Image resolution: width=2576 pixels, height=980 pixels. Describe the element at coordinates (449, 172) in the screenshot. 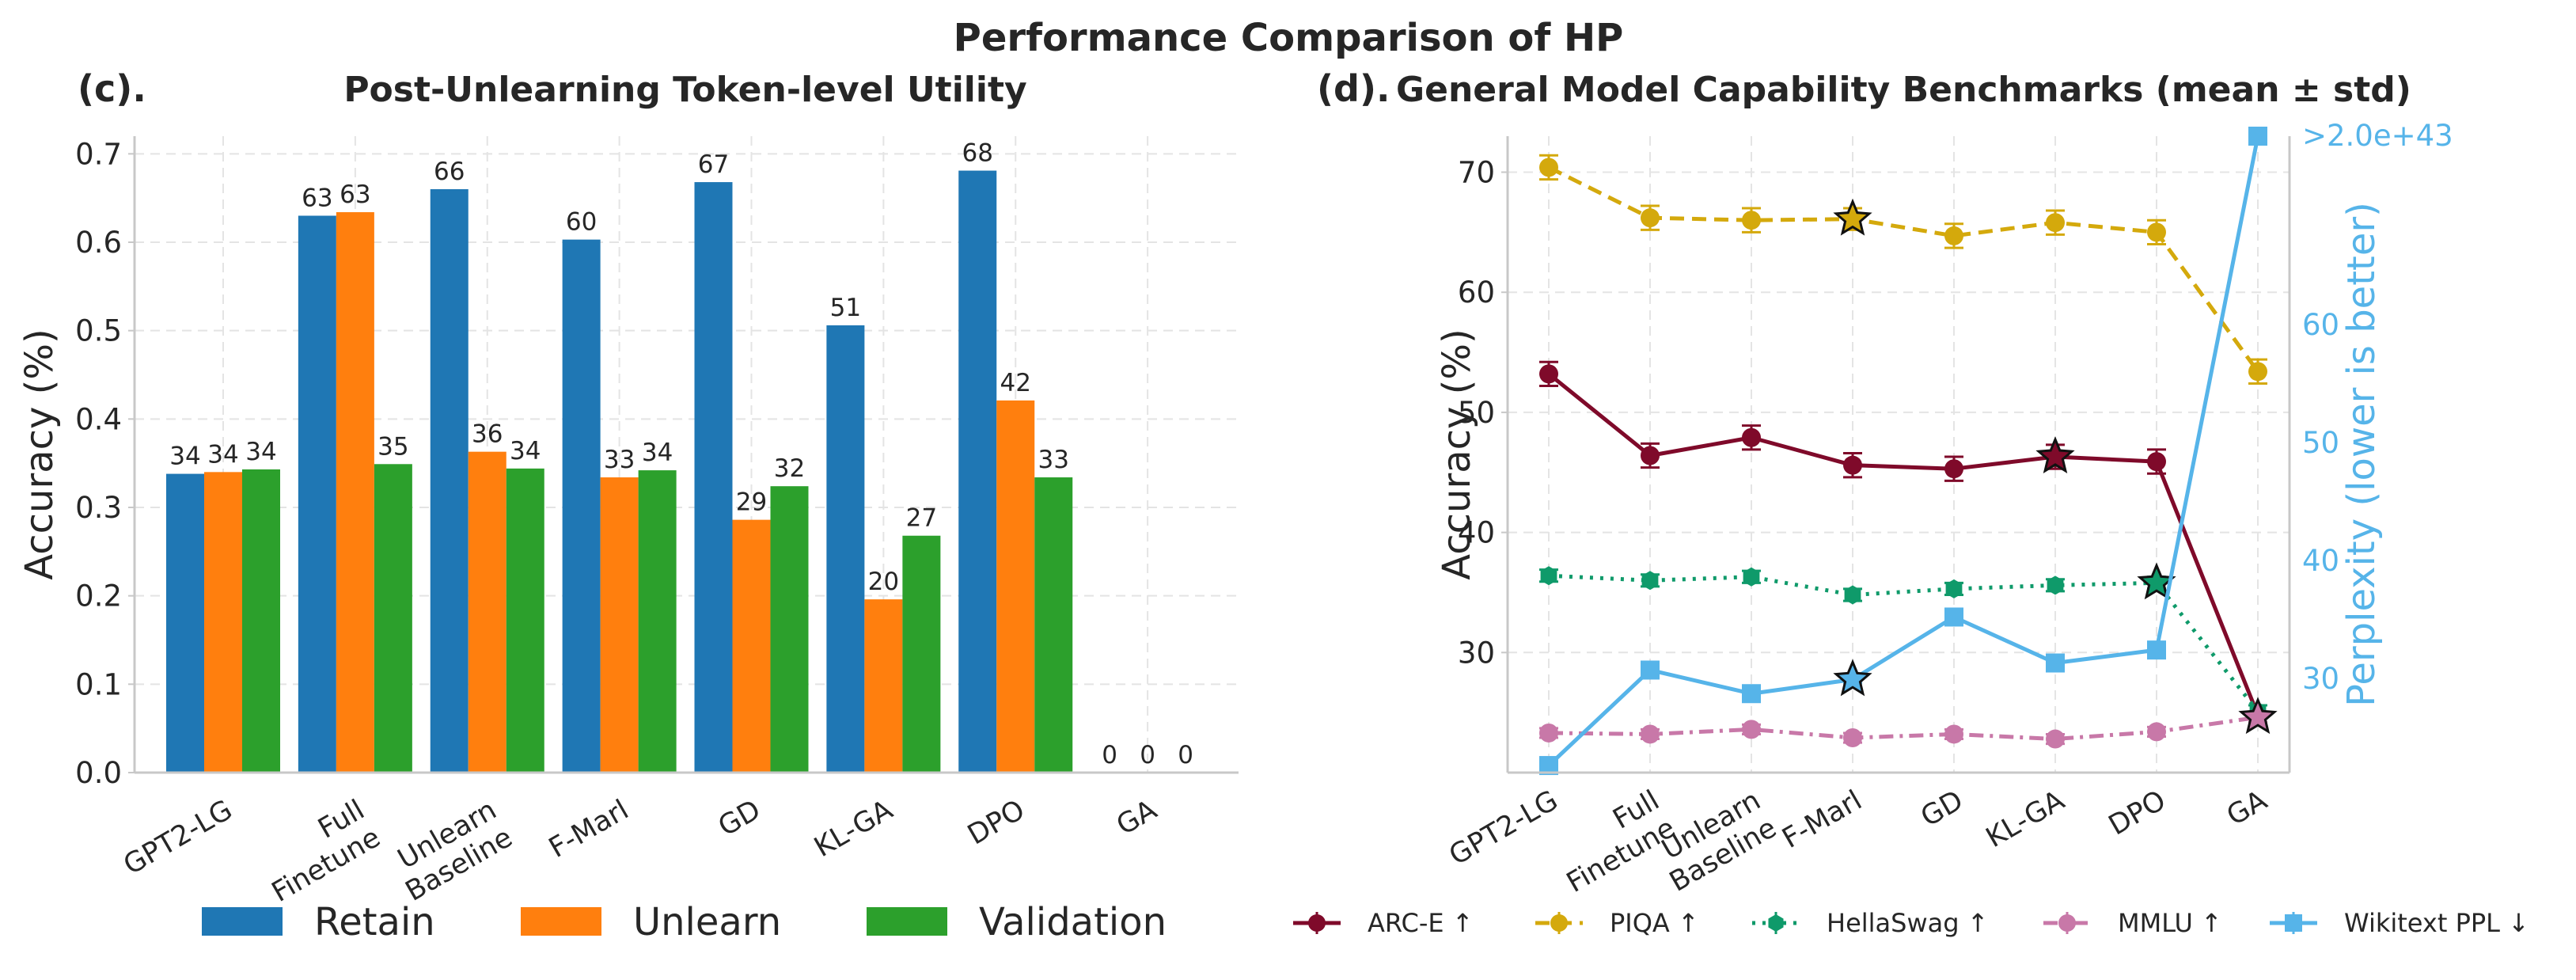

I see `bar-value-label: 66` at that location.